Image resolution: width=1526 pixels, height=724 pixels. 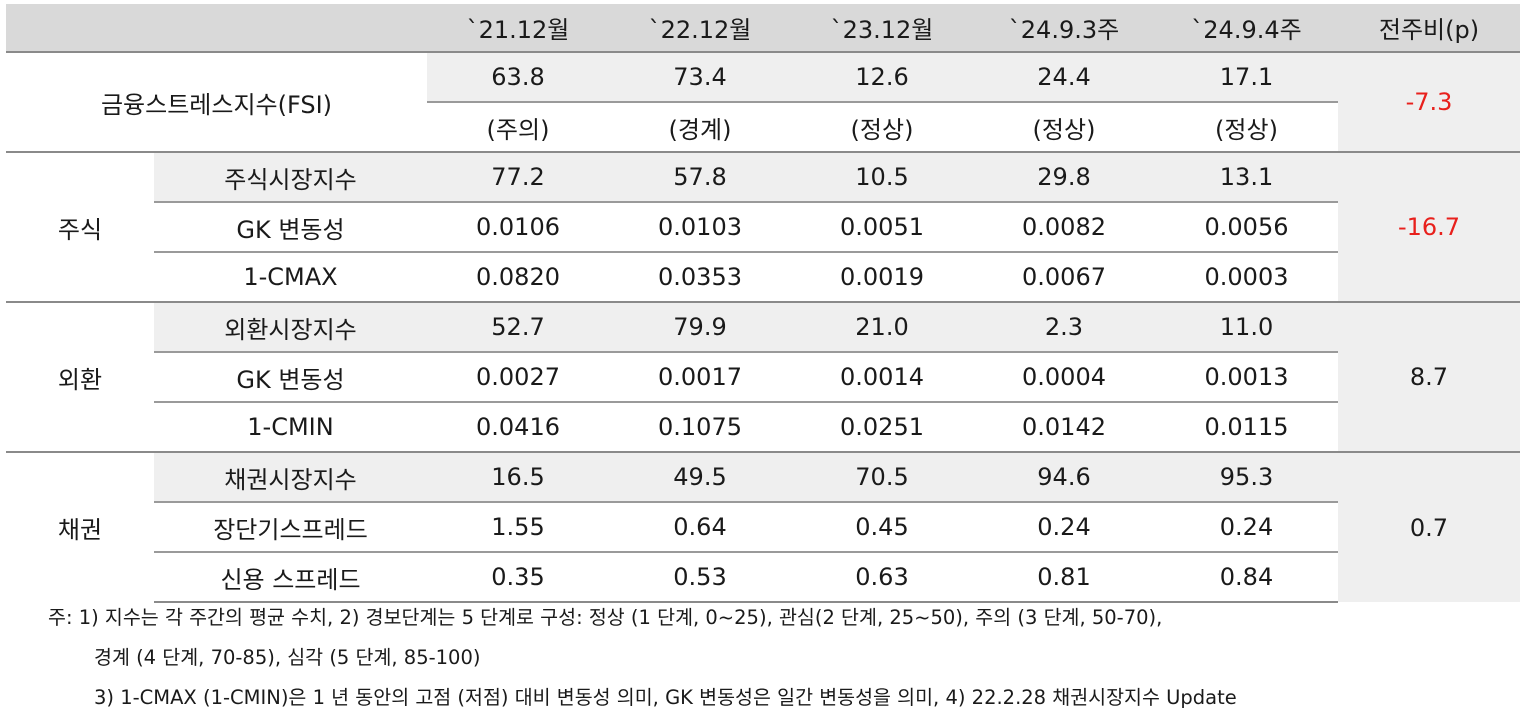 What do you see at coordinates (518, 28) in the screenshot?
I see `header-cell: `21.12월` at bounding box center [518, 28].